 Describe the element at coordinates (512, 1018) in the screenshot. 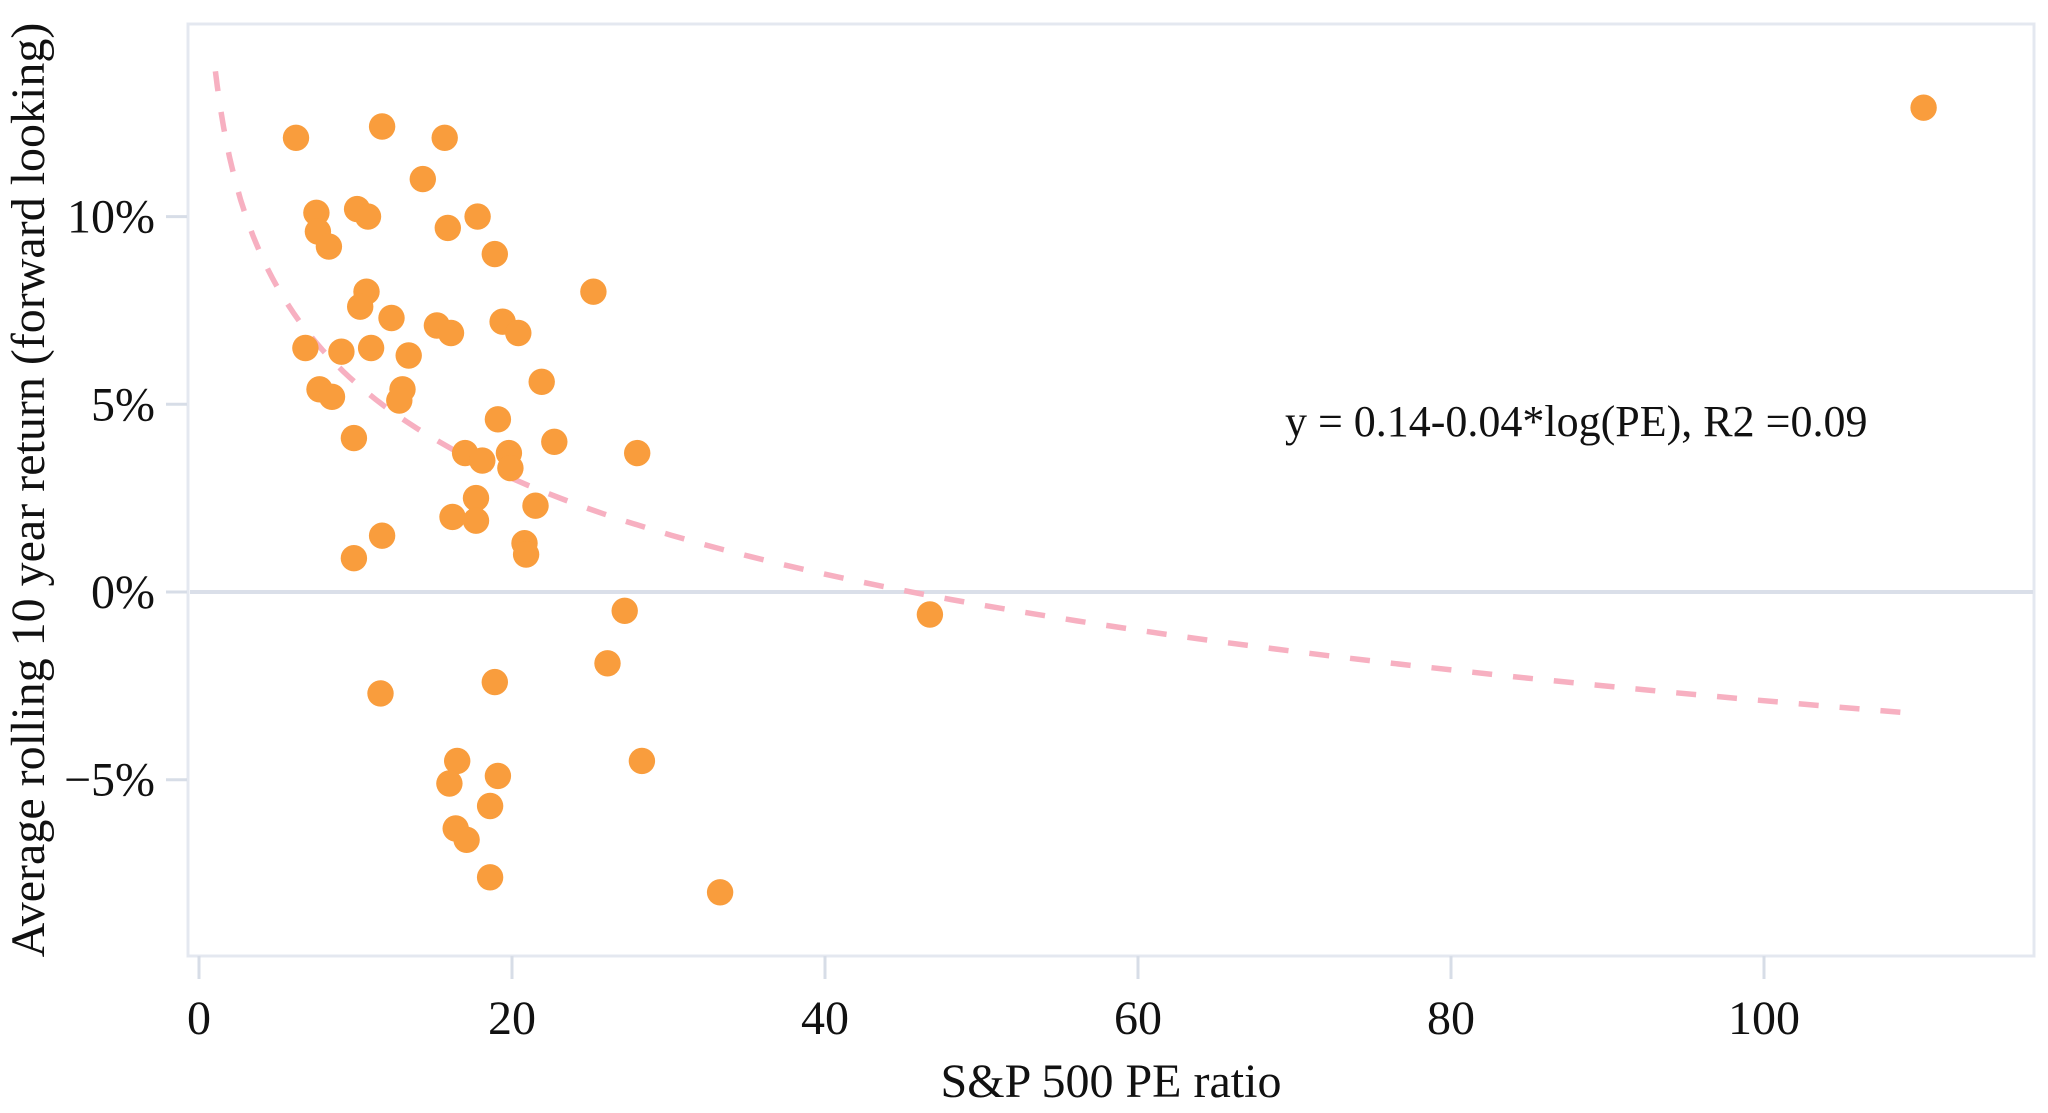

I see `x-tick-label: 20` at that location.